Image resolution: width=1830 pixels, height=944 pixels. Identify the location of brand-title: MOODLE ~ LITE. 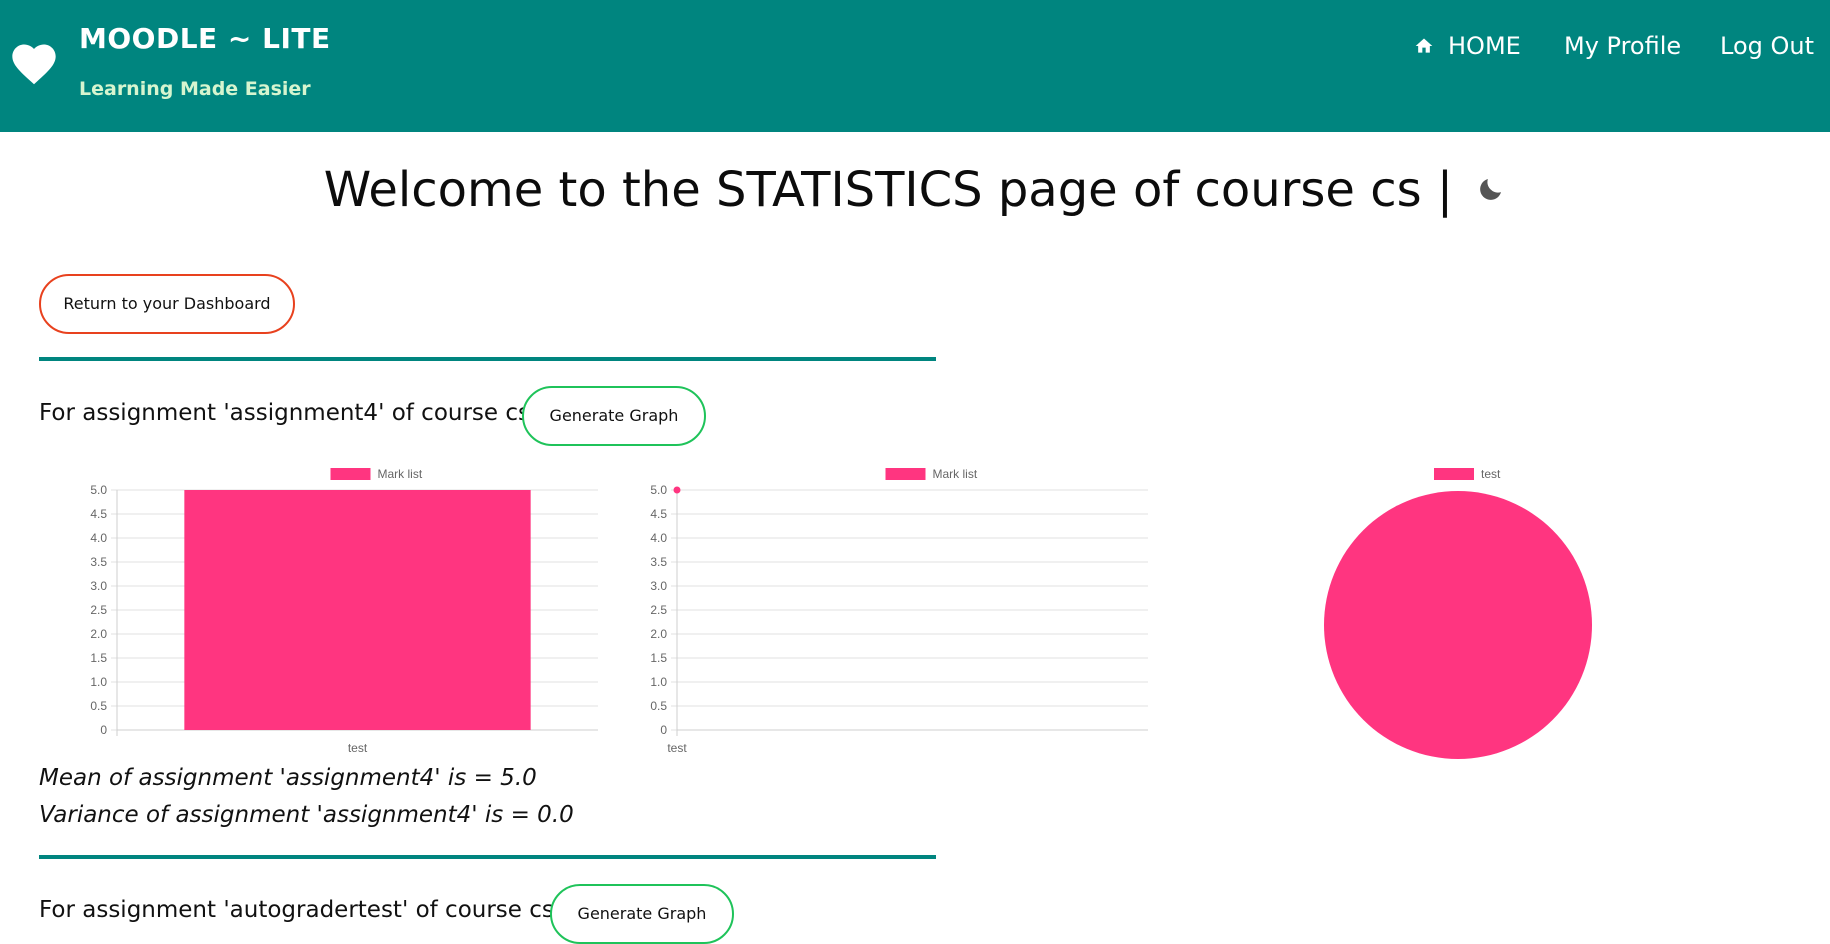
(205, 38).